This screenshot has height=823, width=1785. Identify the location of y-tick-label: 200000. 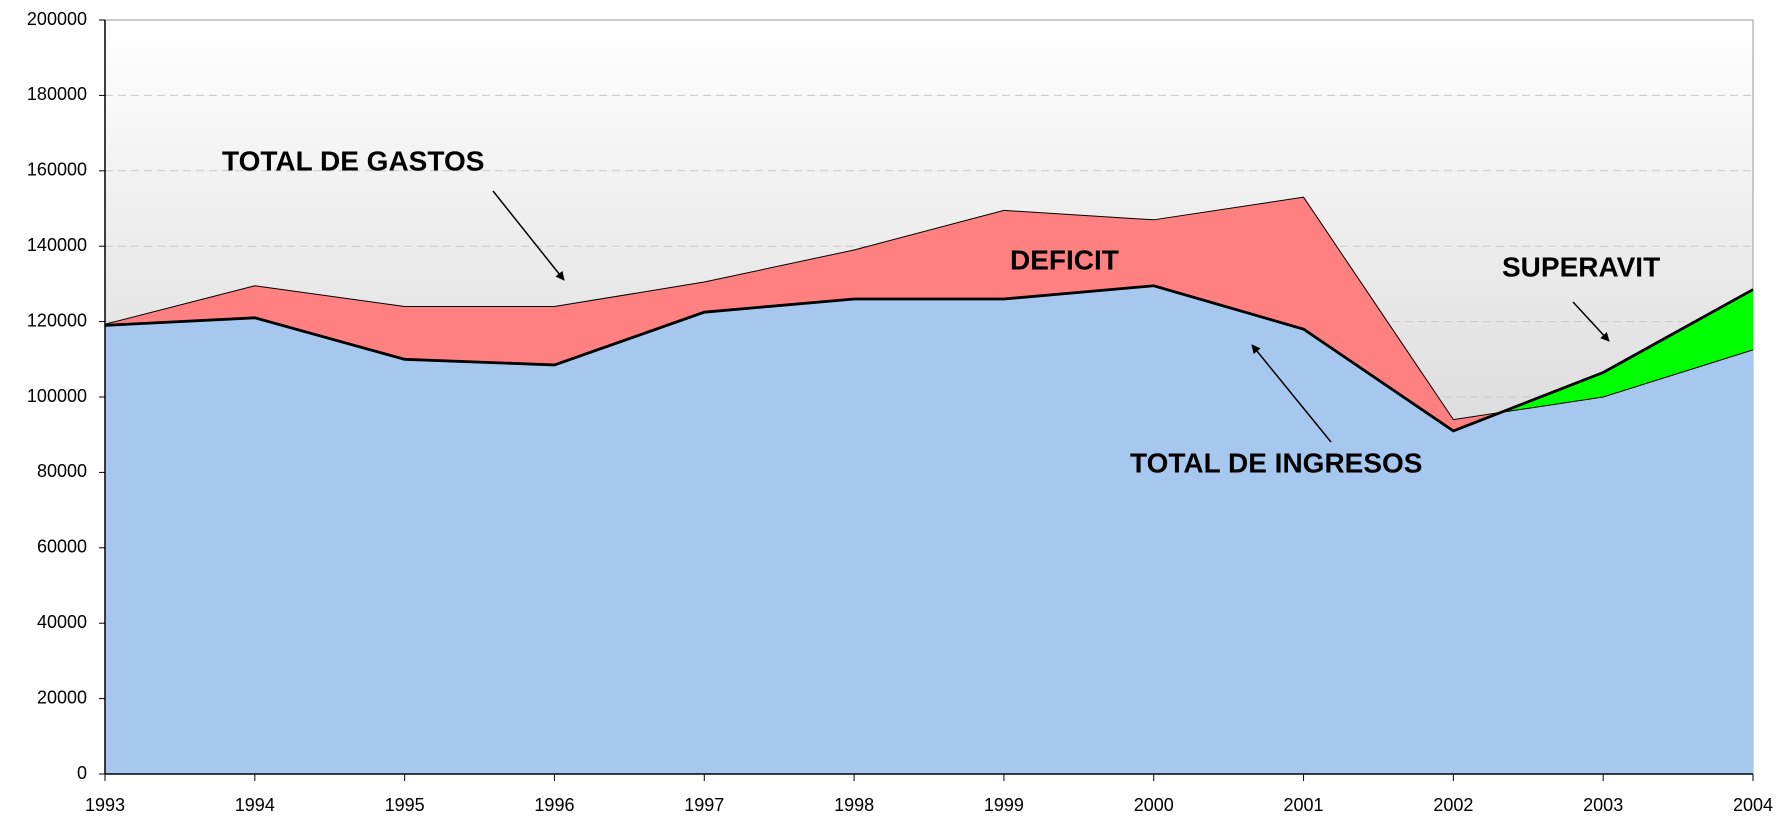
(57, 19).